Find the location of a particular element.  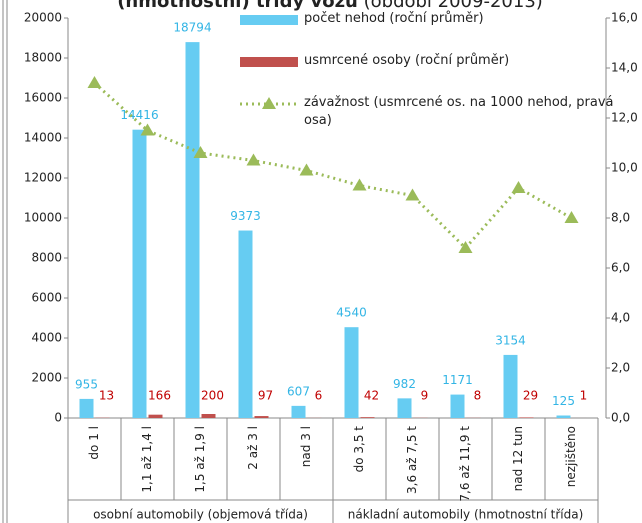

y2-tick-label: 12,0 is located at coordinates (624, 118).